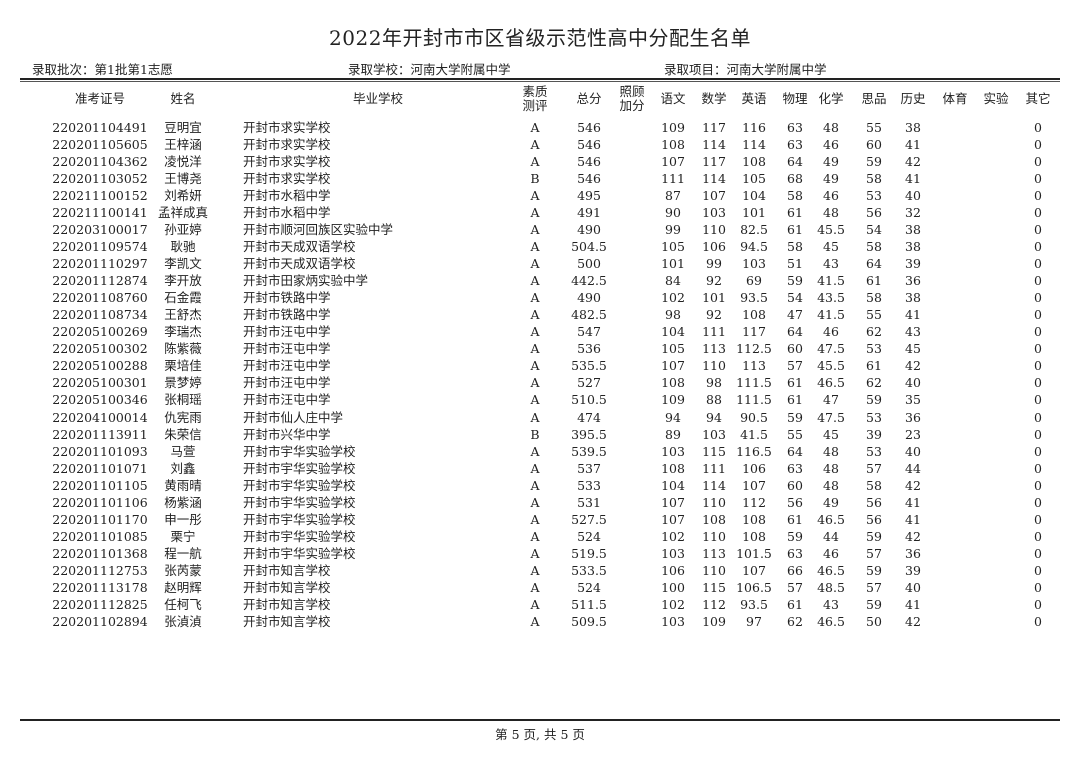  What do you see at coordinates (714, 417) in the screenshot?
I see `cell-math: 94` at bounding box center [714, 417].